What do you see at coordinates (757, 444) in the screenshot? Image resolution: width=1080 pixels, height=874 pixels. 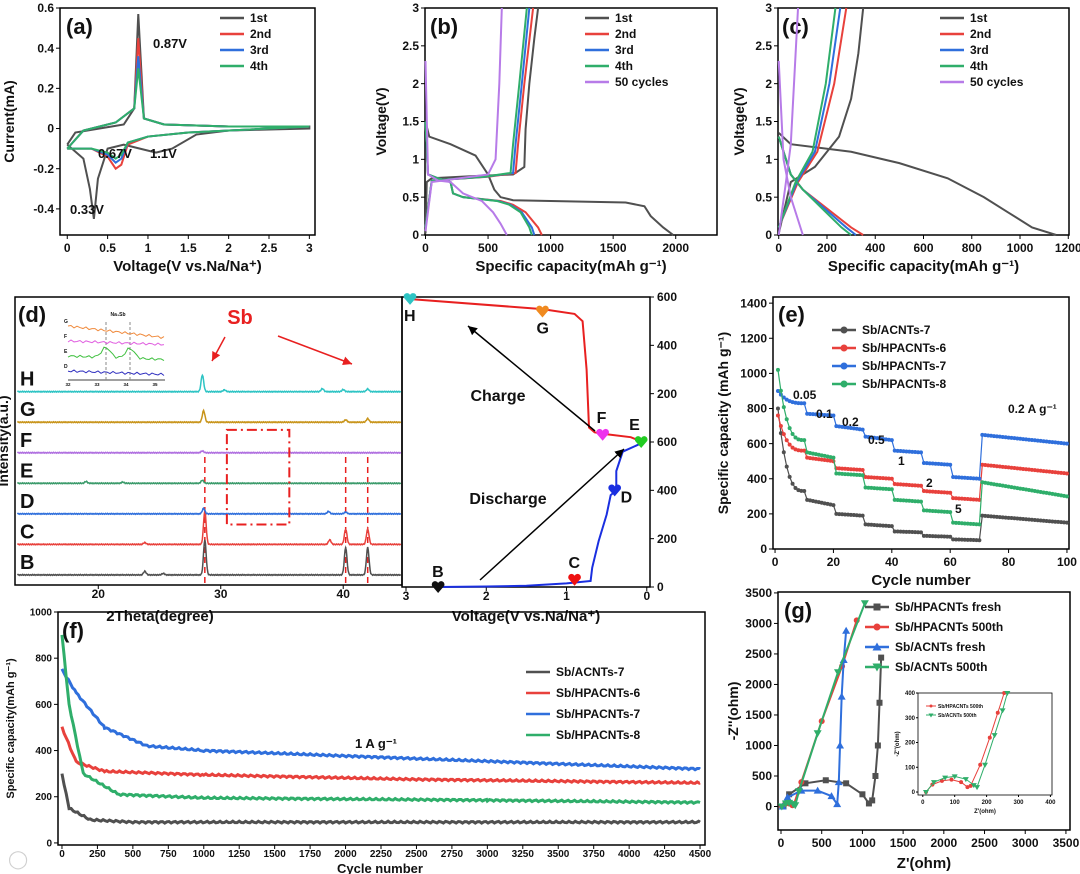 I see `y-tick-label: 600` at bounding box center [757, 444].